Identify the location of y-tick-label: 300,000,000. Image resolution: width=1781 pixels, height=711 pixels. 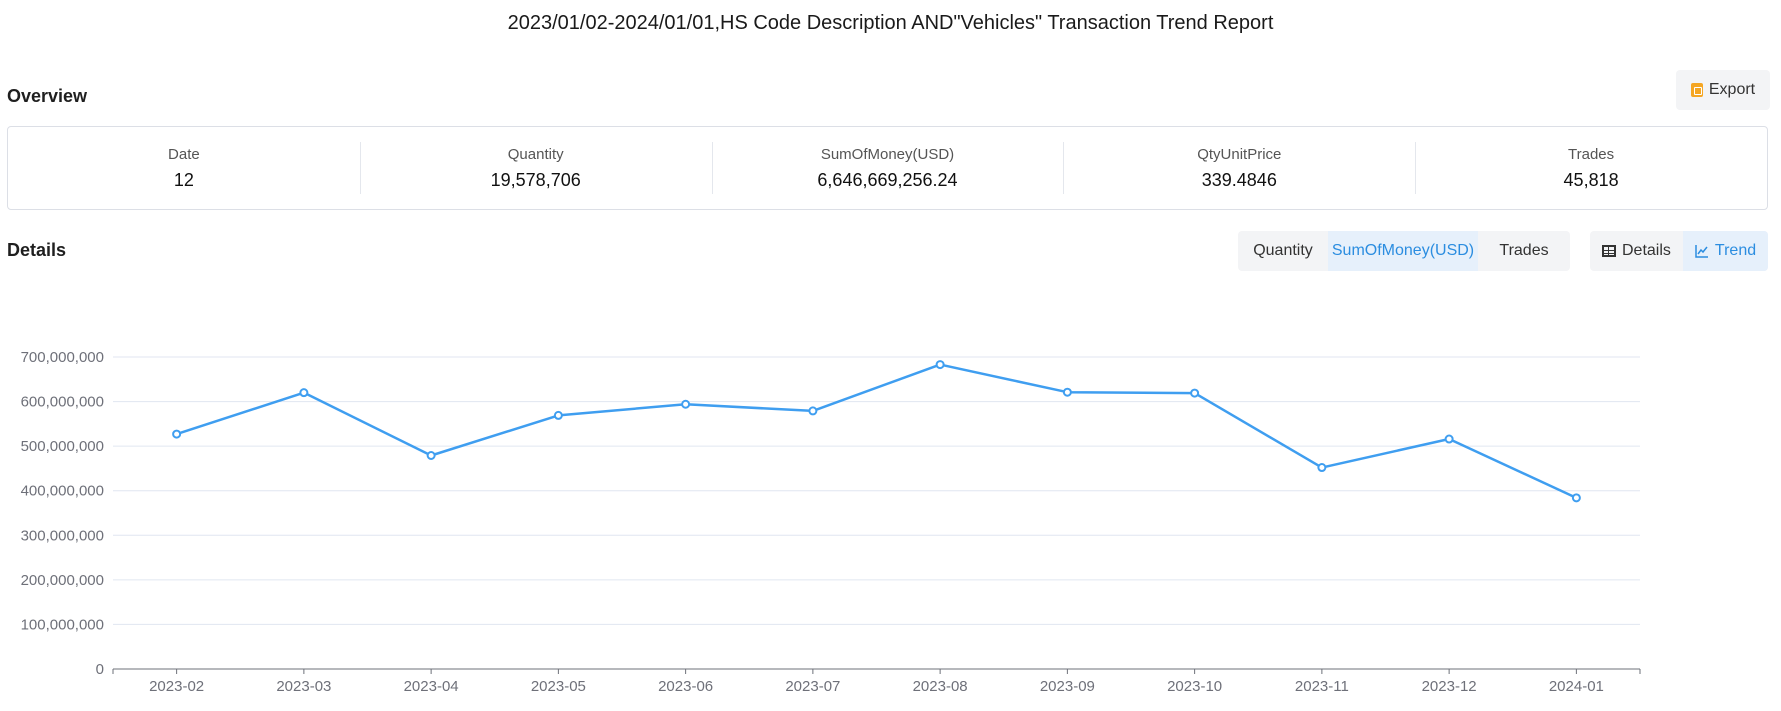
(62, 535).